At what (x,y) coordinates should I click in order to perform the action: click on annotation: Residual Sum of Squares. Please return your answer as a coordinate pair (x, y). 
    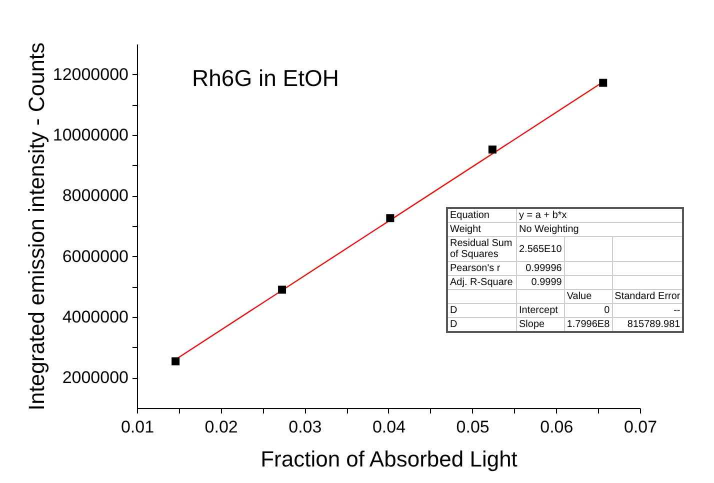
    Looking at the image, I should click on (481, 249).